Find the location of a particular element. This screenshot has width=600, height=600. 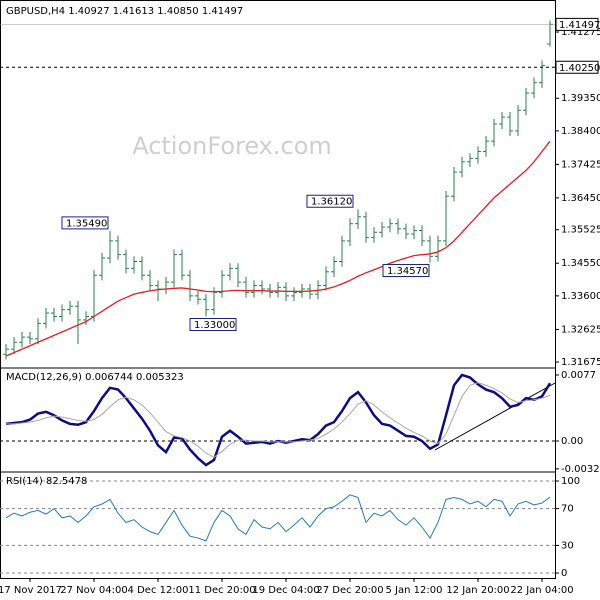

panel-title: RSI(14) 82.5478 is located at coordinates (46, 481).